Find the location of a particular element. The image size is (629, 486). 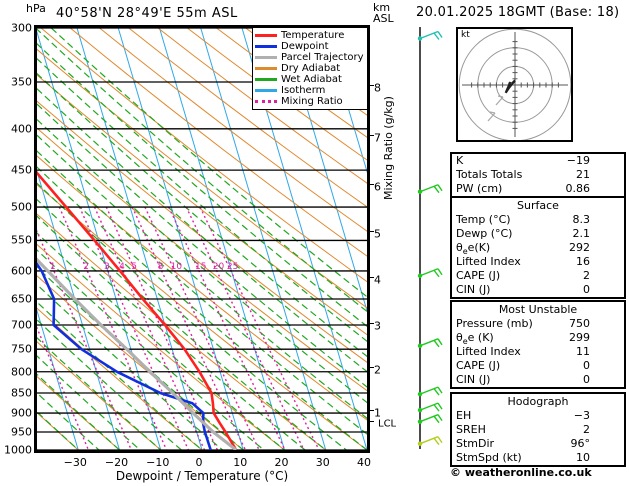

temperature-tick-label: 40 is located at coordinates (364, 462).